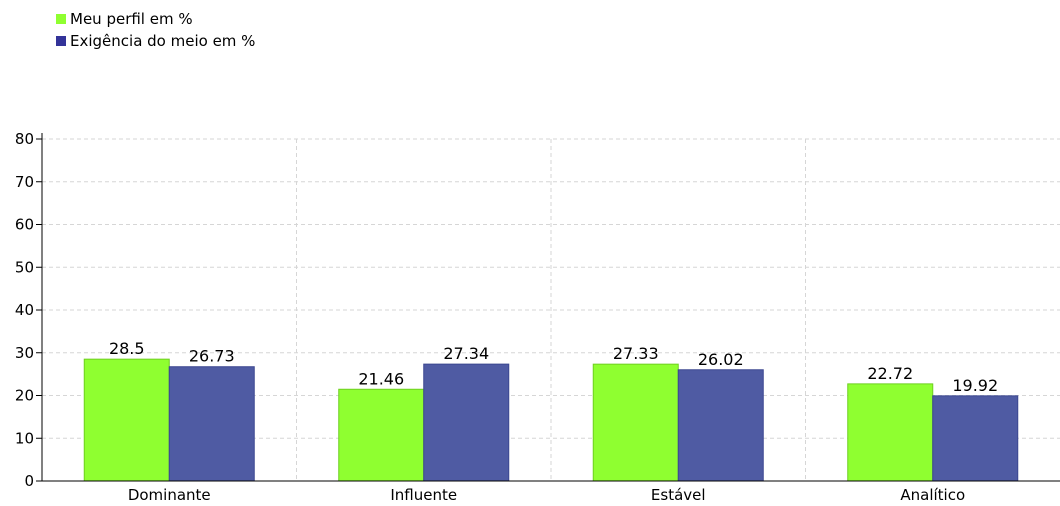 The height and width of the screenshot is (506, 1060). What do you see at coordinates (975, 385) in the screenshot?
I see `data-label-analítico-series-2: 19.92` at bounding box center [975, 385].